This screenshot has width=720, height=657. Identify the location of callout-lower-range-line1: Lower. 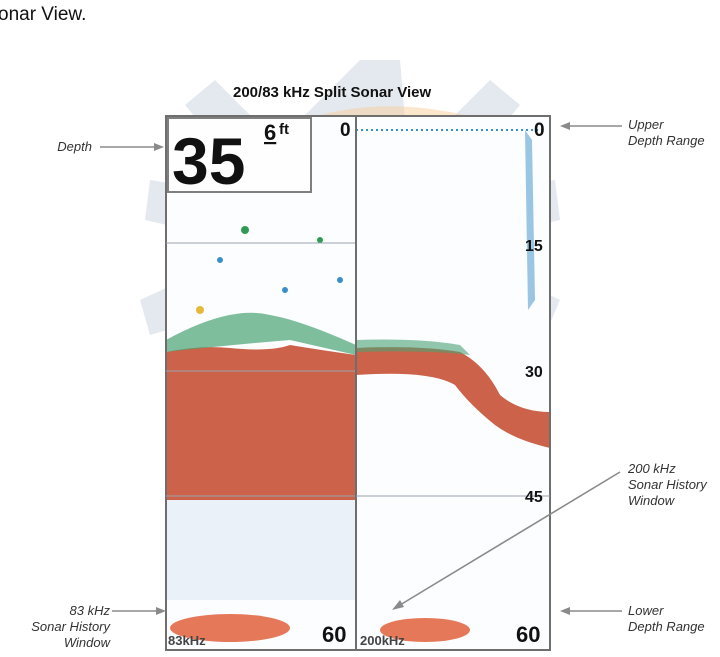
(646, 610).